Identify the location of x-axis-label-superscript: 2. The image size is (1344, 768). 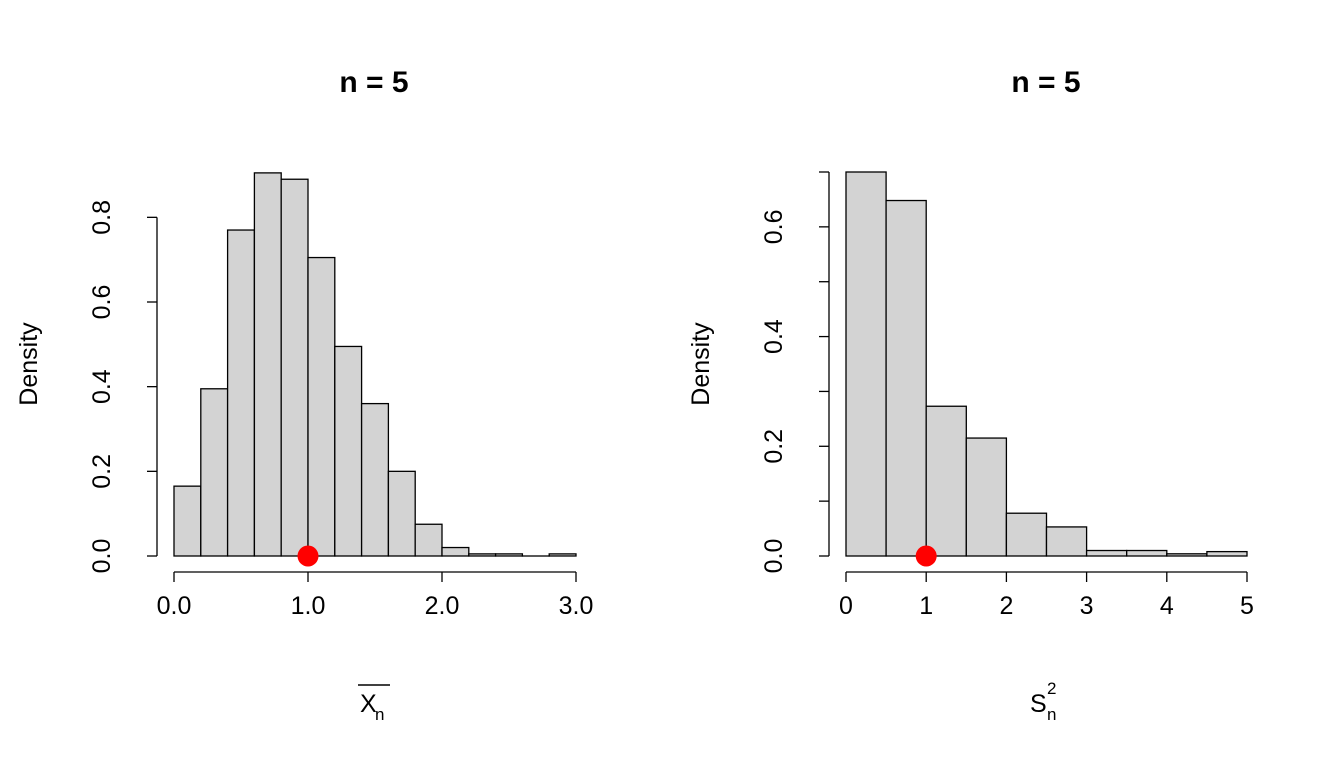
(1051, 688).